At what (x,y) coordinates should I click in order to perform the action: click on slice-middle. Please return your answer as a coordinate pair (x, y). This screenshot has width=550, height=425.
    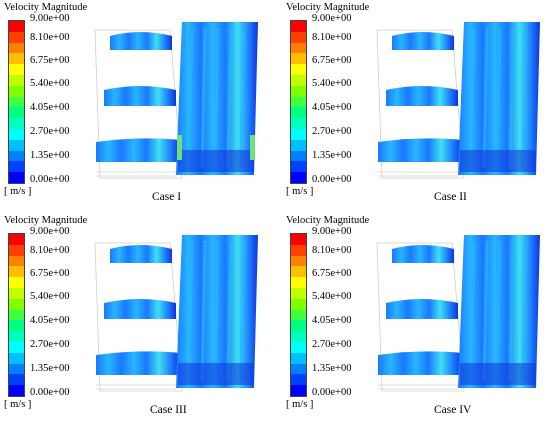
    Looking at the image, I should click on (140, 309).